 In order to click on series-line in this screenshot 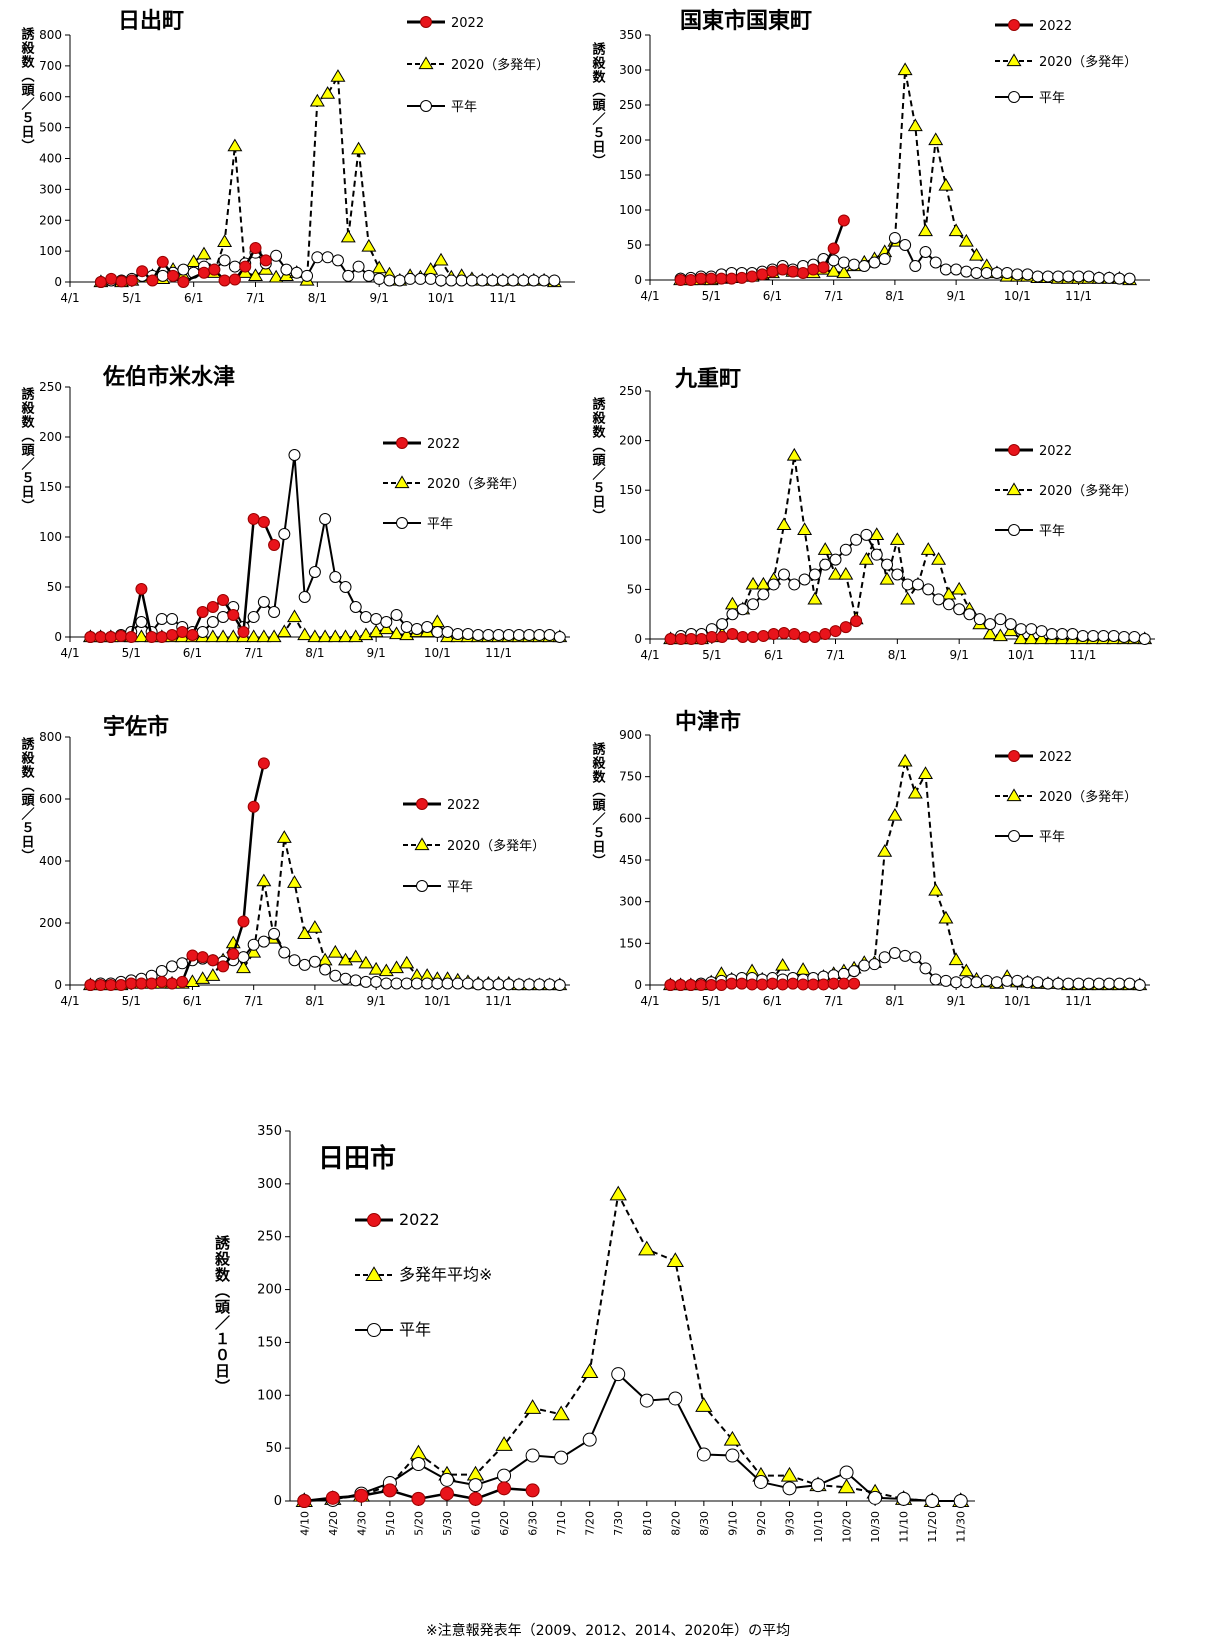, I will do `click(182, 578)`.